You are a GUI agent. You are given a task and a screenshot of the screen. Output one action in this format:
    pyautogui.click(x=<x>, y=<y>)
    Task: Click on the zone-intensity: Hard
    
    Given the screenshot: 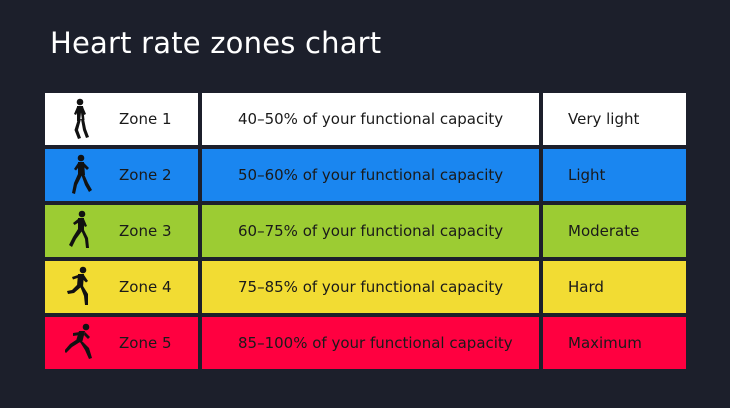 What is the action you would take?
    pyautogui.click(x=614, y=287)
    